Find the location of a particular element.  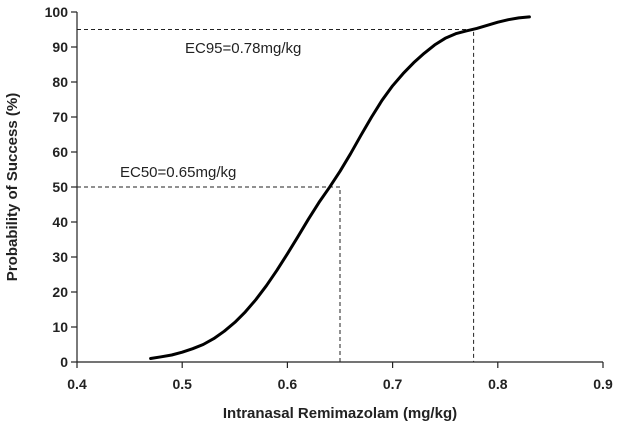

x-tick-label: 0.7 is located at coordinates (393, 384).